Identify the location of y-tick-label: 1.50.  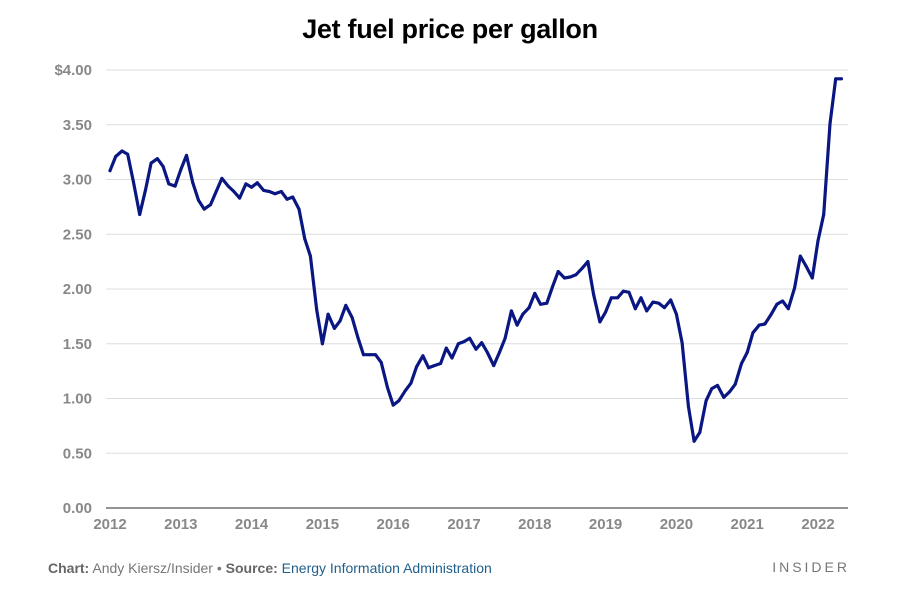
(77, 344).